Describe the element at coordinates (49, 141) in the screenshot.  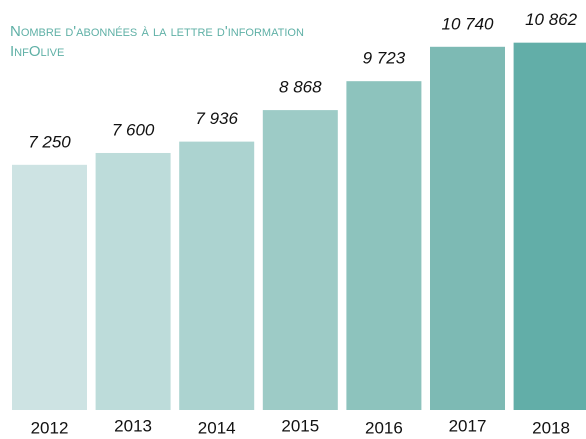
I see `value-label: 7 250` at that location.